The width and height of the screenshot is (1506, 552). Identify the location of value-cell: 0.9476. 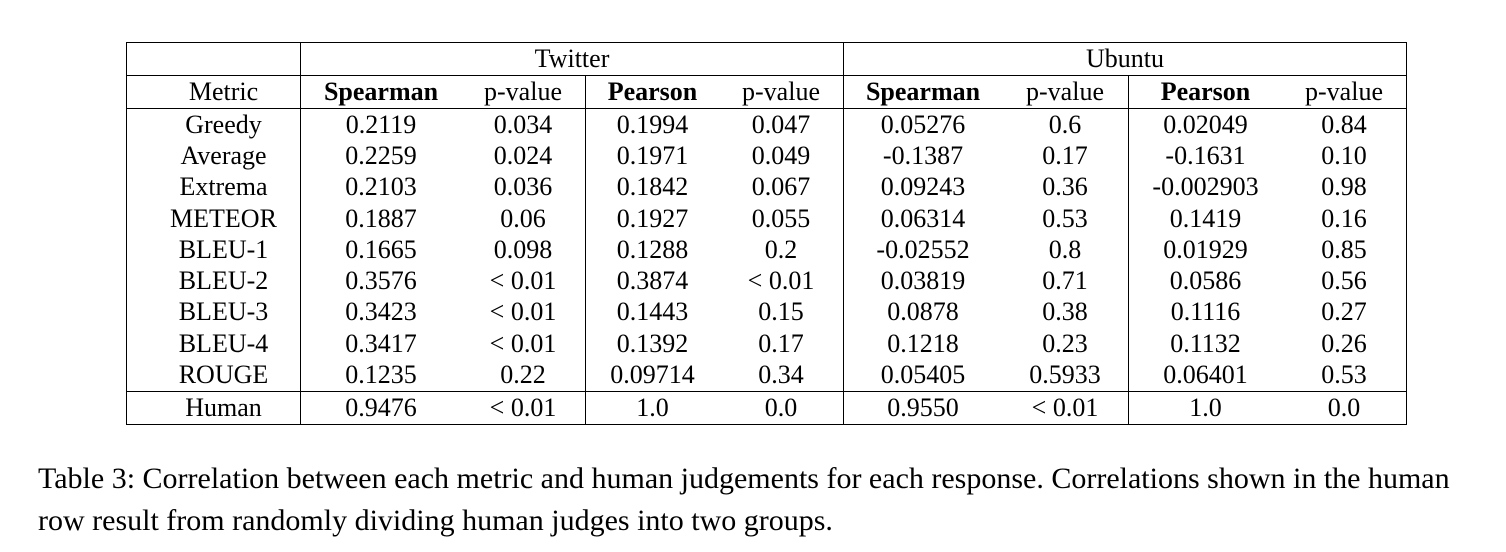
(380, 407).